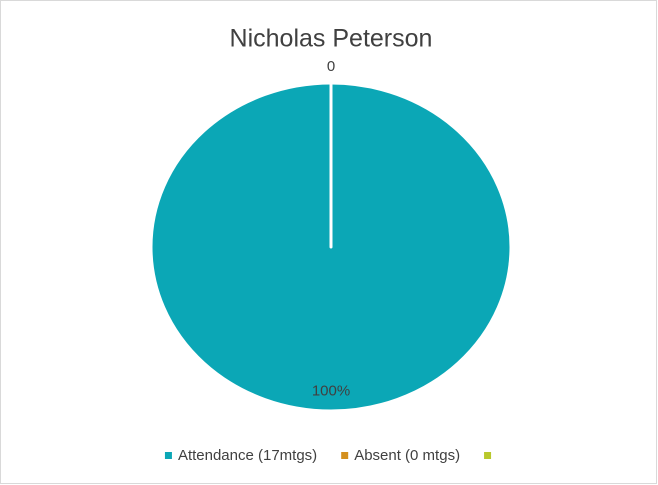 The width and height of the screenshot is (658, 485). What do you see at coordinates (407, 455) in the screenshot?
I see `legend-label: Absent (0 mtgs)` at bounding box center [407, 455].